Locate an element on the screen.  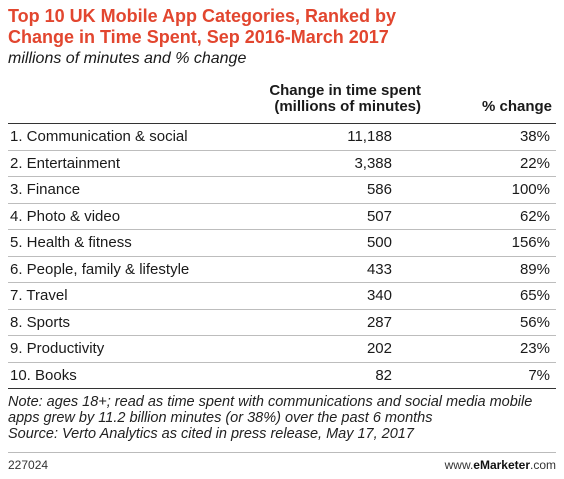
row-value: 433 is located at coordinates (345, 269).